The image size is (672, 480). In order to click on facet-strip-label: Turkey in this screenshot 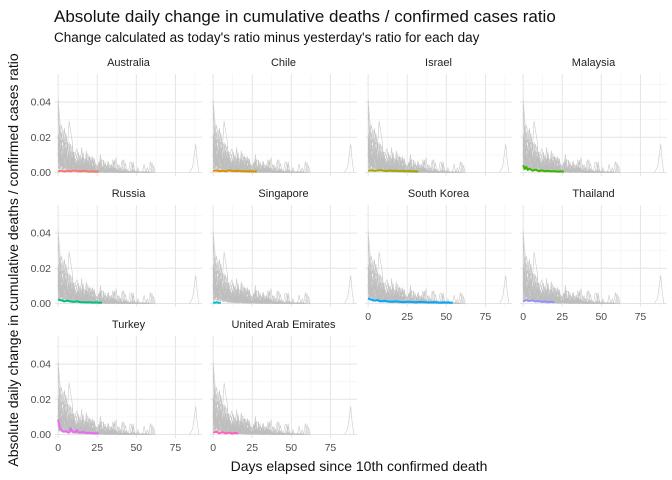, I will do `click(129, 325)`.